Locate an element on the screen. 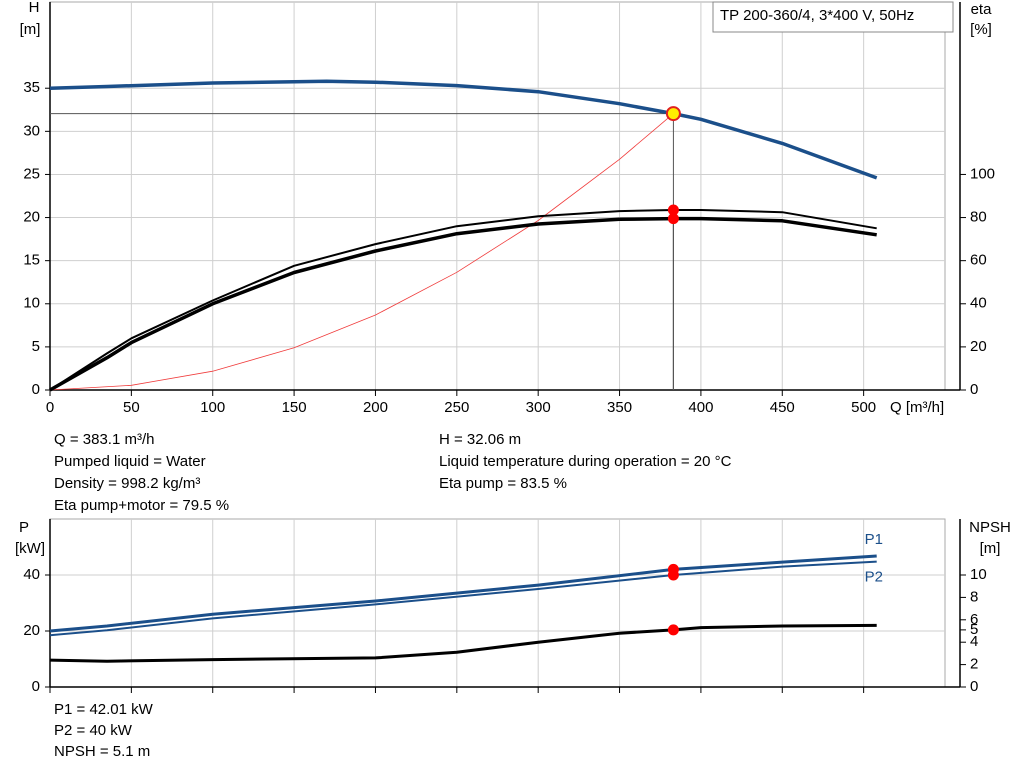 This screenshot has height=781, width=1024. x-tick-label: 500 is located at coordinates (863, 407).